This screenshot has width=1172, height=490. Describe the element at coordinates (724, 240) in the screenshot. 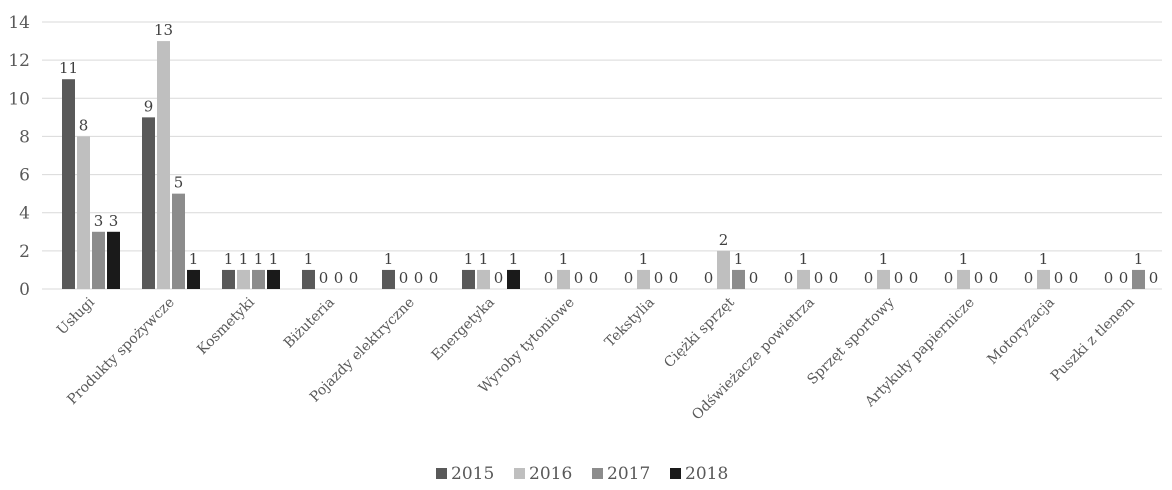

I see `data-label: 2` at that location.